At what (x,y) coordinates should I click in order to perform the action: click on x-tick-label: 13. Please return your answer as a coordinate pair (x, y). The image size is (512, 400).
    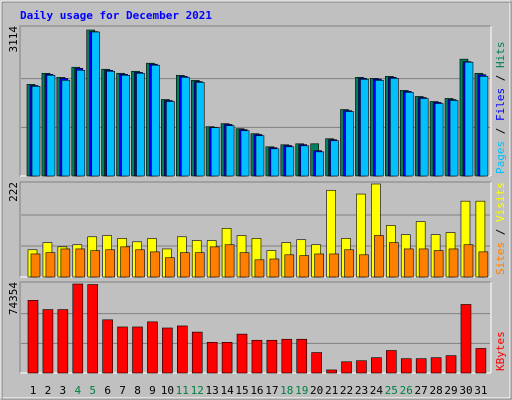
    Looking at the image, I should click on (212, 390).